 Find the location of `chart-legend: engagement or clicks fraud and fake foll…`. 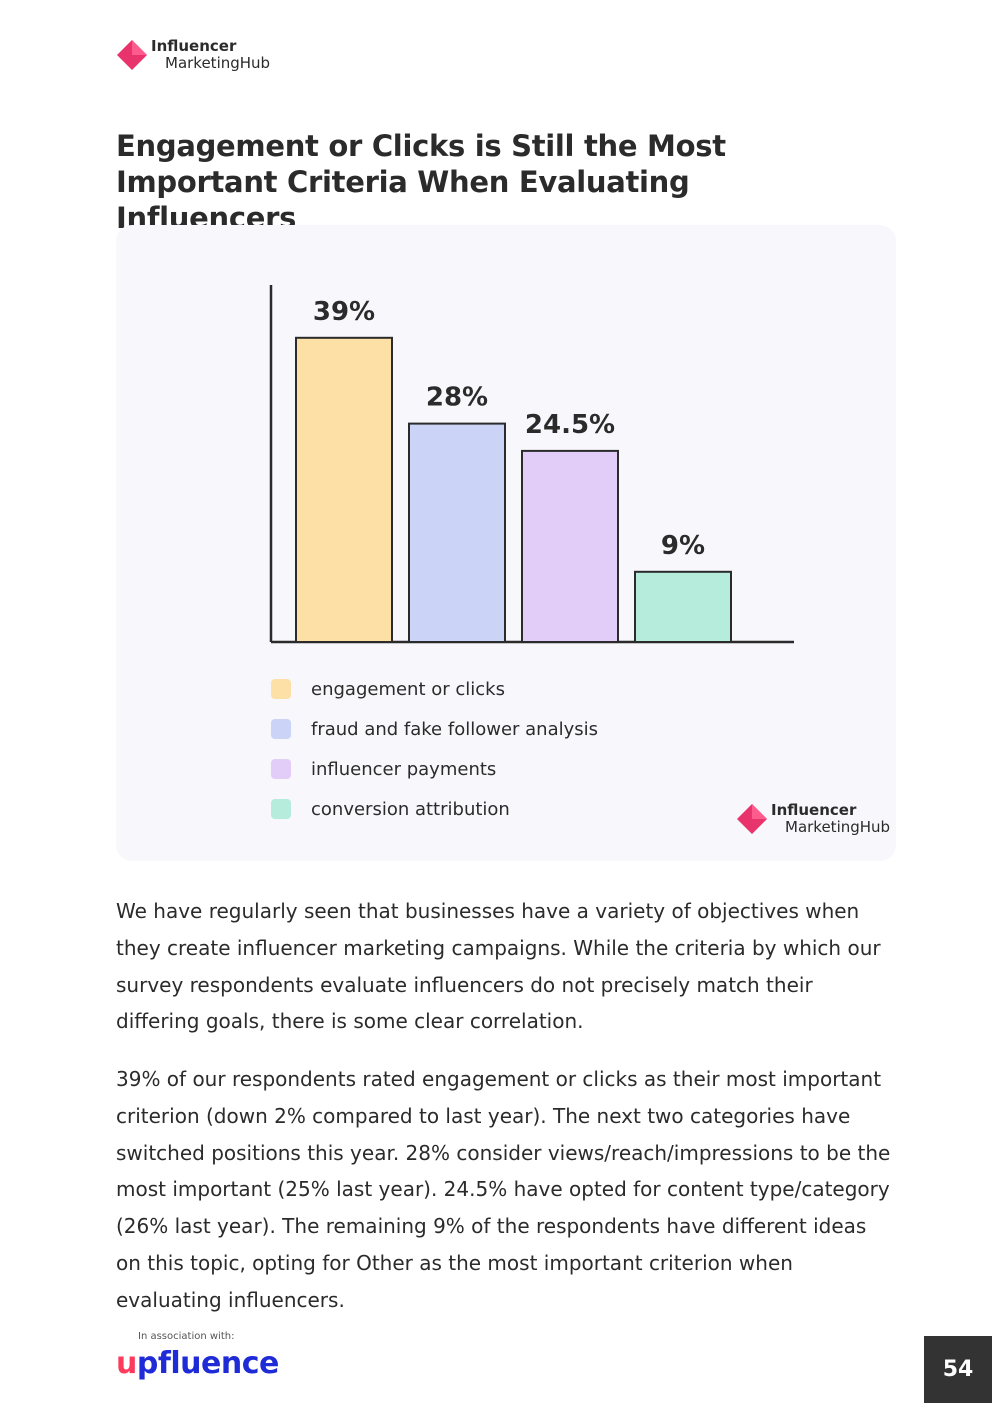

chart-legend: engagement or clicks fraud and fake foll… is located at coordinates (434, 749).